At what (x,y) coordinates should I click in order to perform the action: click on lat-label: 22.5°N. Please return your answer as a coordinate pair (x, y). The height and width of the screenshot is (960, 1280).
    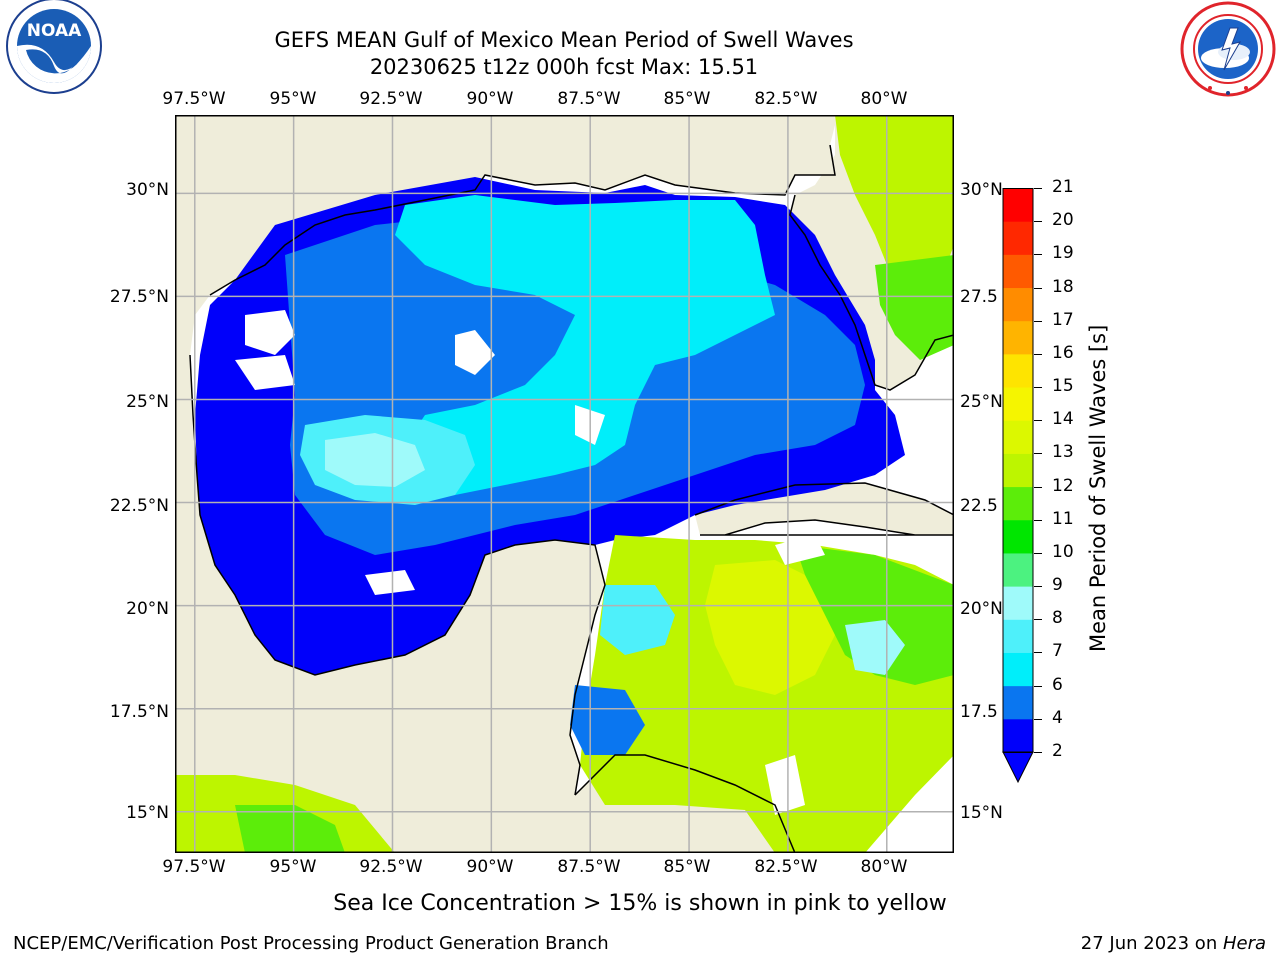
    Looking at the image, I should click on (139, 506).